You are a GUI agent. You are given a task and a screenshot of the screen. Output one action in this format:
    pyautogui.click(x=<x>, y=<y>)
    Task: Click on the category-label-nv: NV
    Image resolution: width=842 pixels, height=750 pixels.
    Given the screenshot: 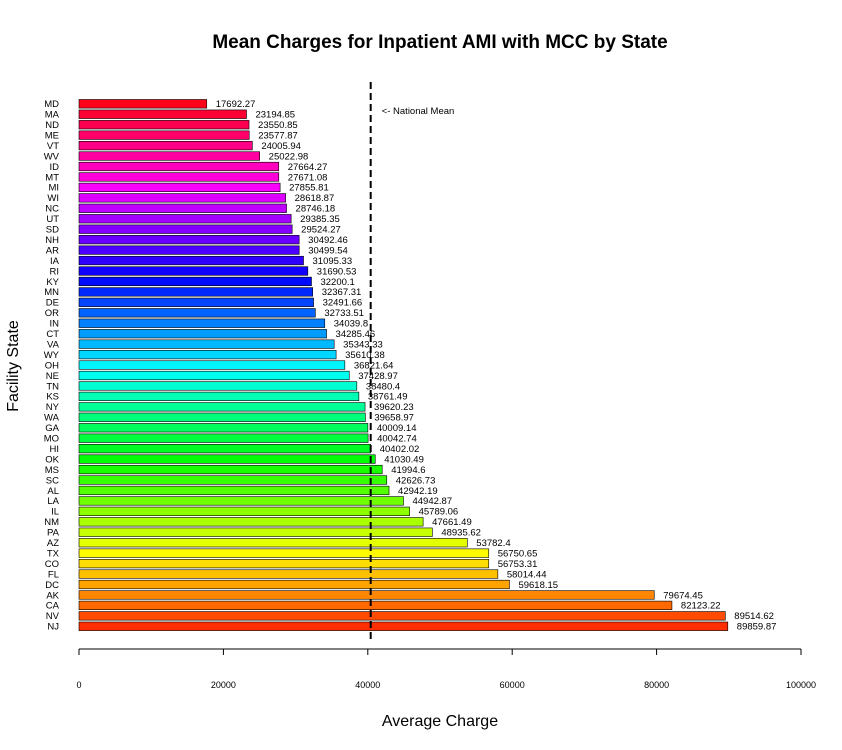 What is the action you would take?
    pyautogui.click(x=53, y=616)
    